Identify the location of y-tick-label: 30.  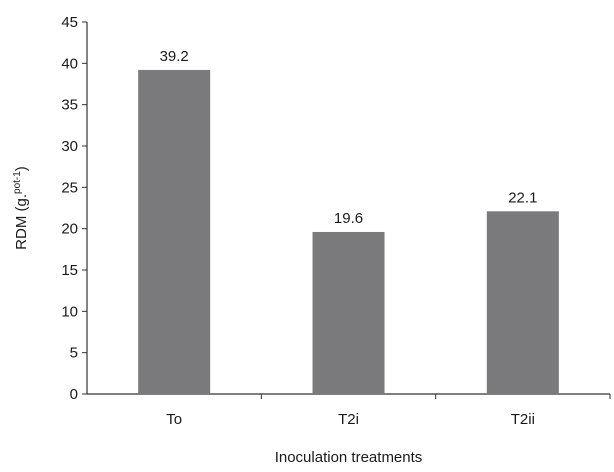
(69, 146).